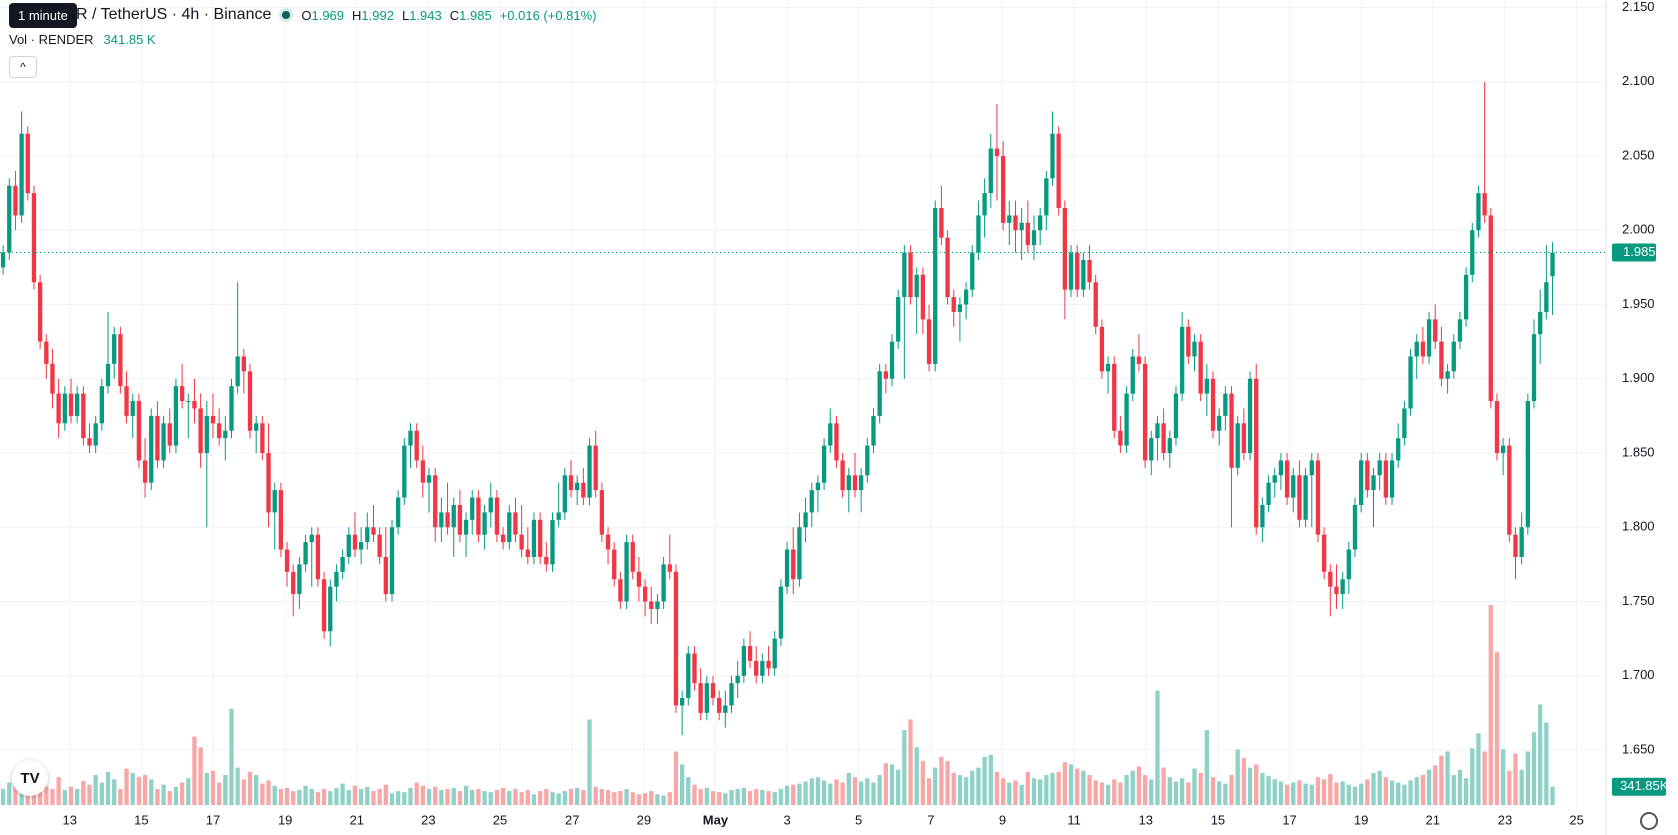 Image resolution: width=1678 pixels, height=835 pixels. What do you see at coordinates (377, 15) in the screenshot?
I see `ohlc-value: 1.992` at bounding box center [377, 15].